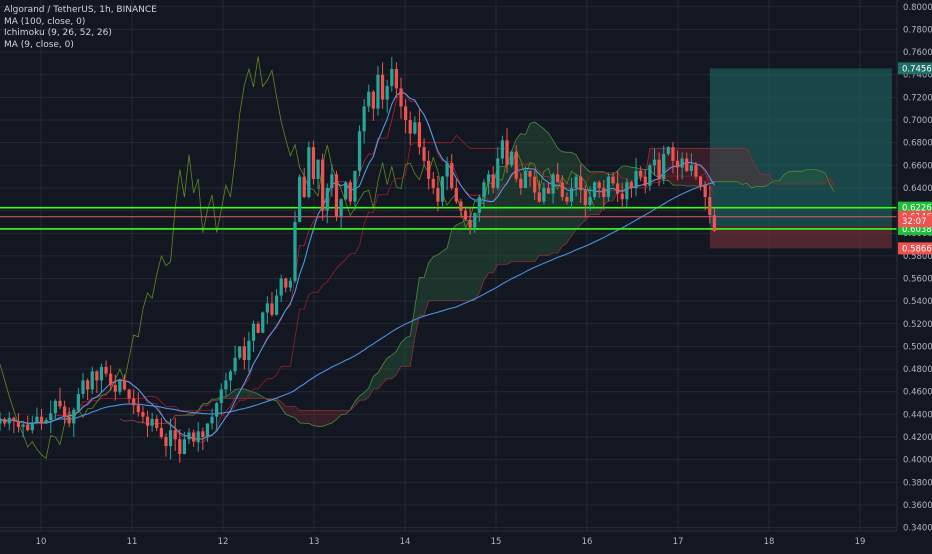 The image size is (932, 554). Describe the element at coordinates (39, 44) in the screenshot. I see `legend-ma9: MA (9, close, 0)` at that location.